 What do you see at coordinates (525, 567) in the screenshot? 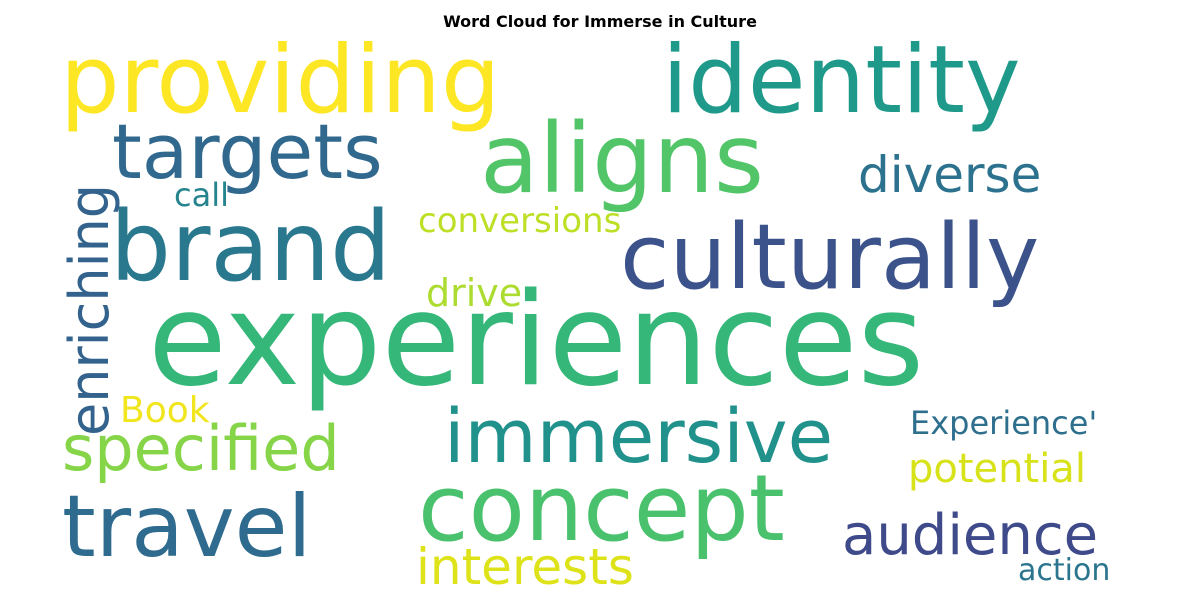
I see `word-interests: interests` at bounding box center [525, 567].